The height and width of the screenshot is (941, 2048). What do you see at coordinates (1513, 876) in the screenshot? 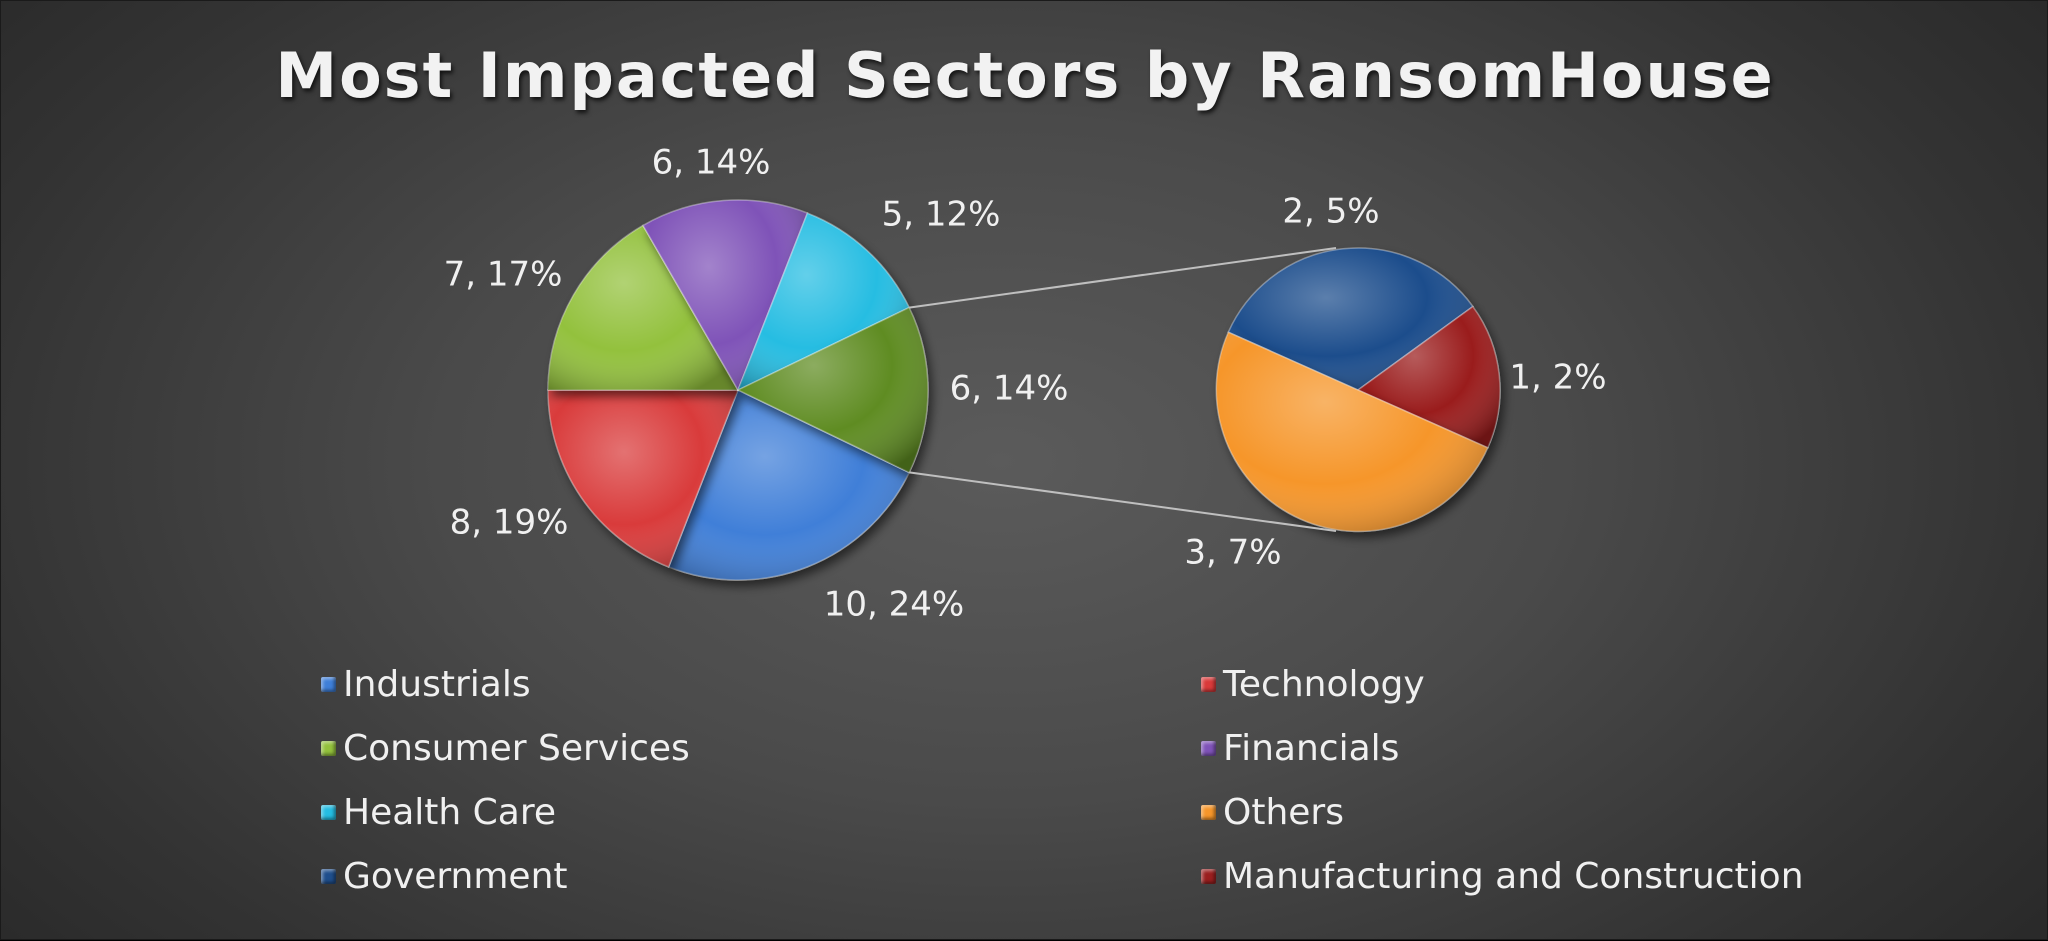
I see `legend-label: Manufacturing and Construction` at bounding box center [1513, 876].